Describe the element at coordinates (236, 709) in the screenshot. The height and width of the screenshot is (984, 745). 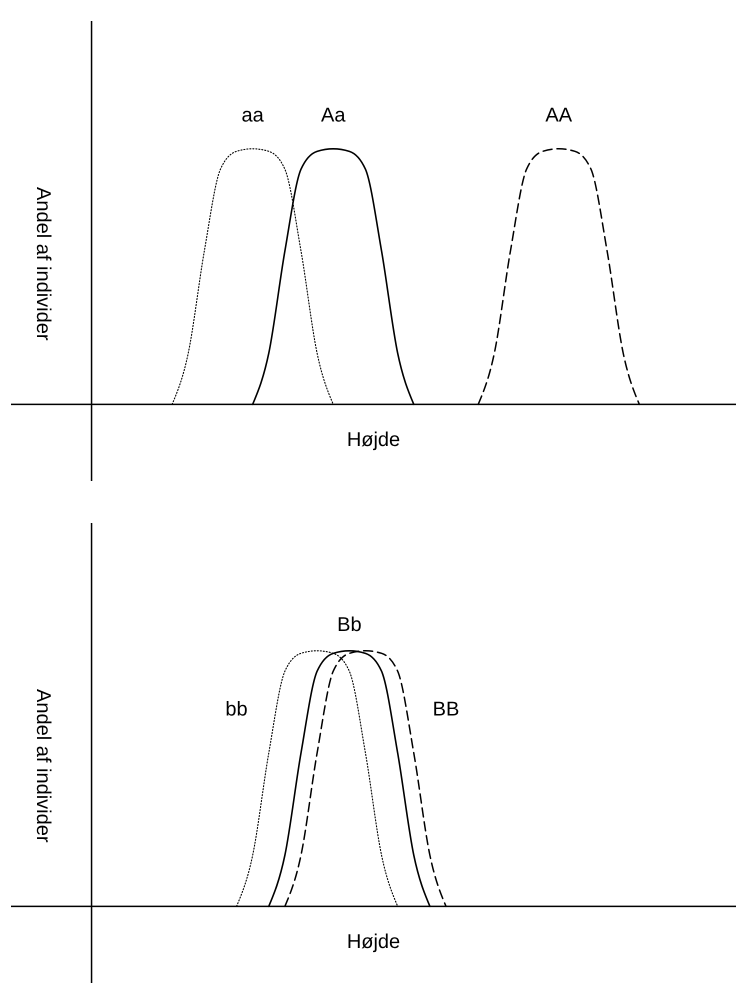
I see `series-label: bb` at that location.